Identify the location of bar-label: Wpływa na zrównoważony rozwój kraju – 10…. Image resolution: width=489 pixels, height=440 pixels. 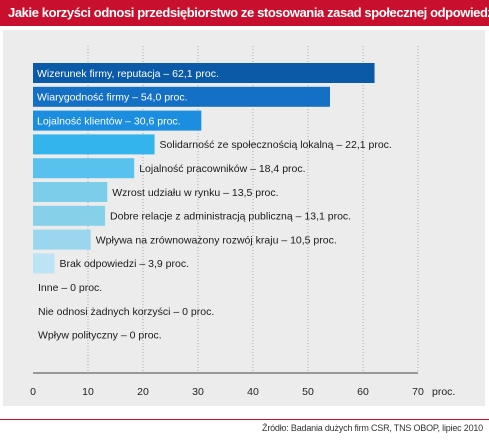
(216, 240).